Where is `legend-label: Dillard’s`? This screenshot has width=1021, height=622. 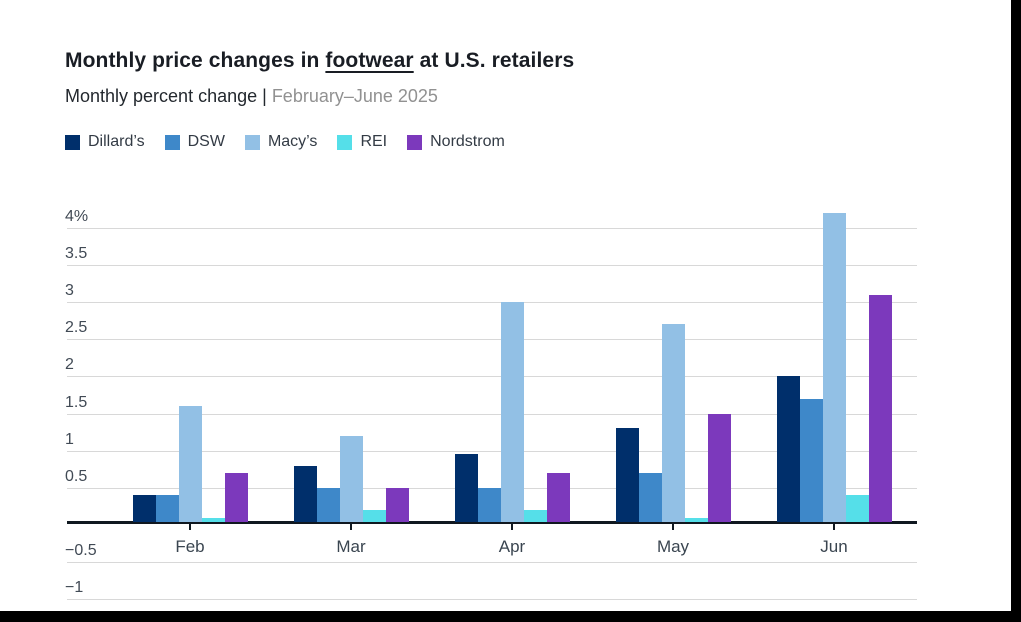
legend-label: Dillard’s is located at coordinates (116, 141).